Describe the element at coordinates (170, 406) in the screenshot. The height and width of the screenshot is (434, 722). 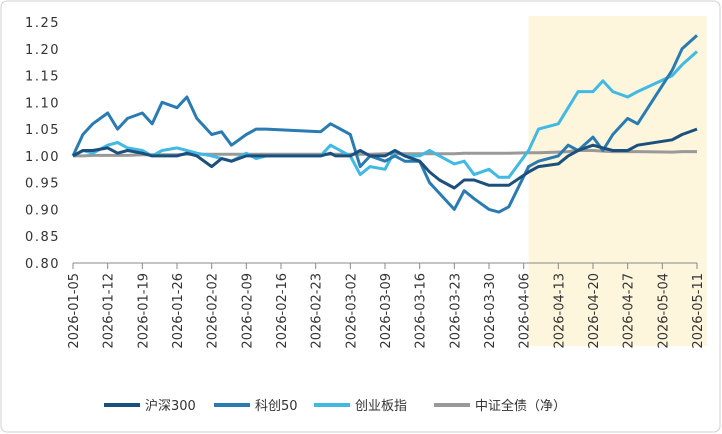
I see `legend-label: 沪深300` at that location.